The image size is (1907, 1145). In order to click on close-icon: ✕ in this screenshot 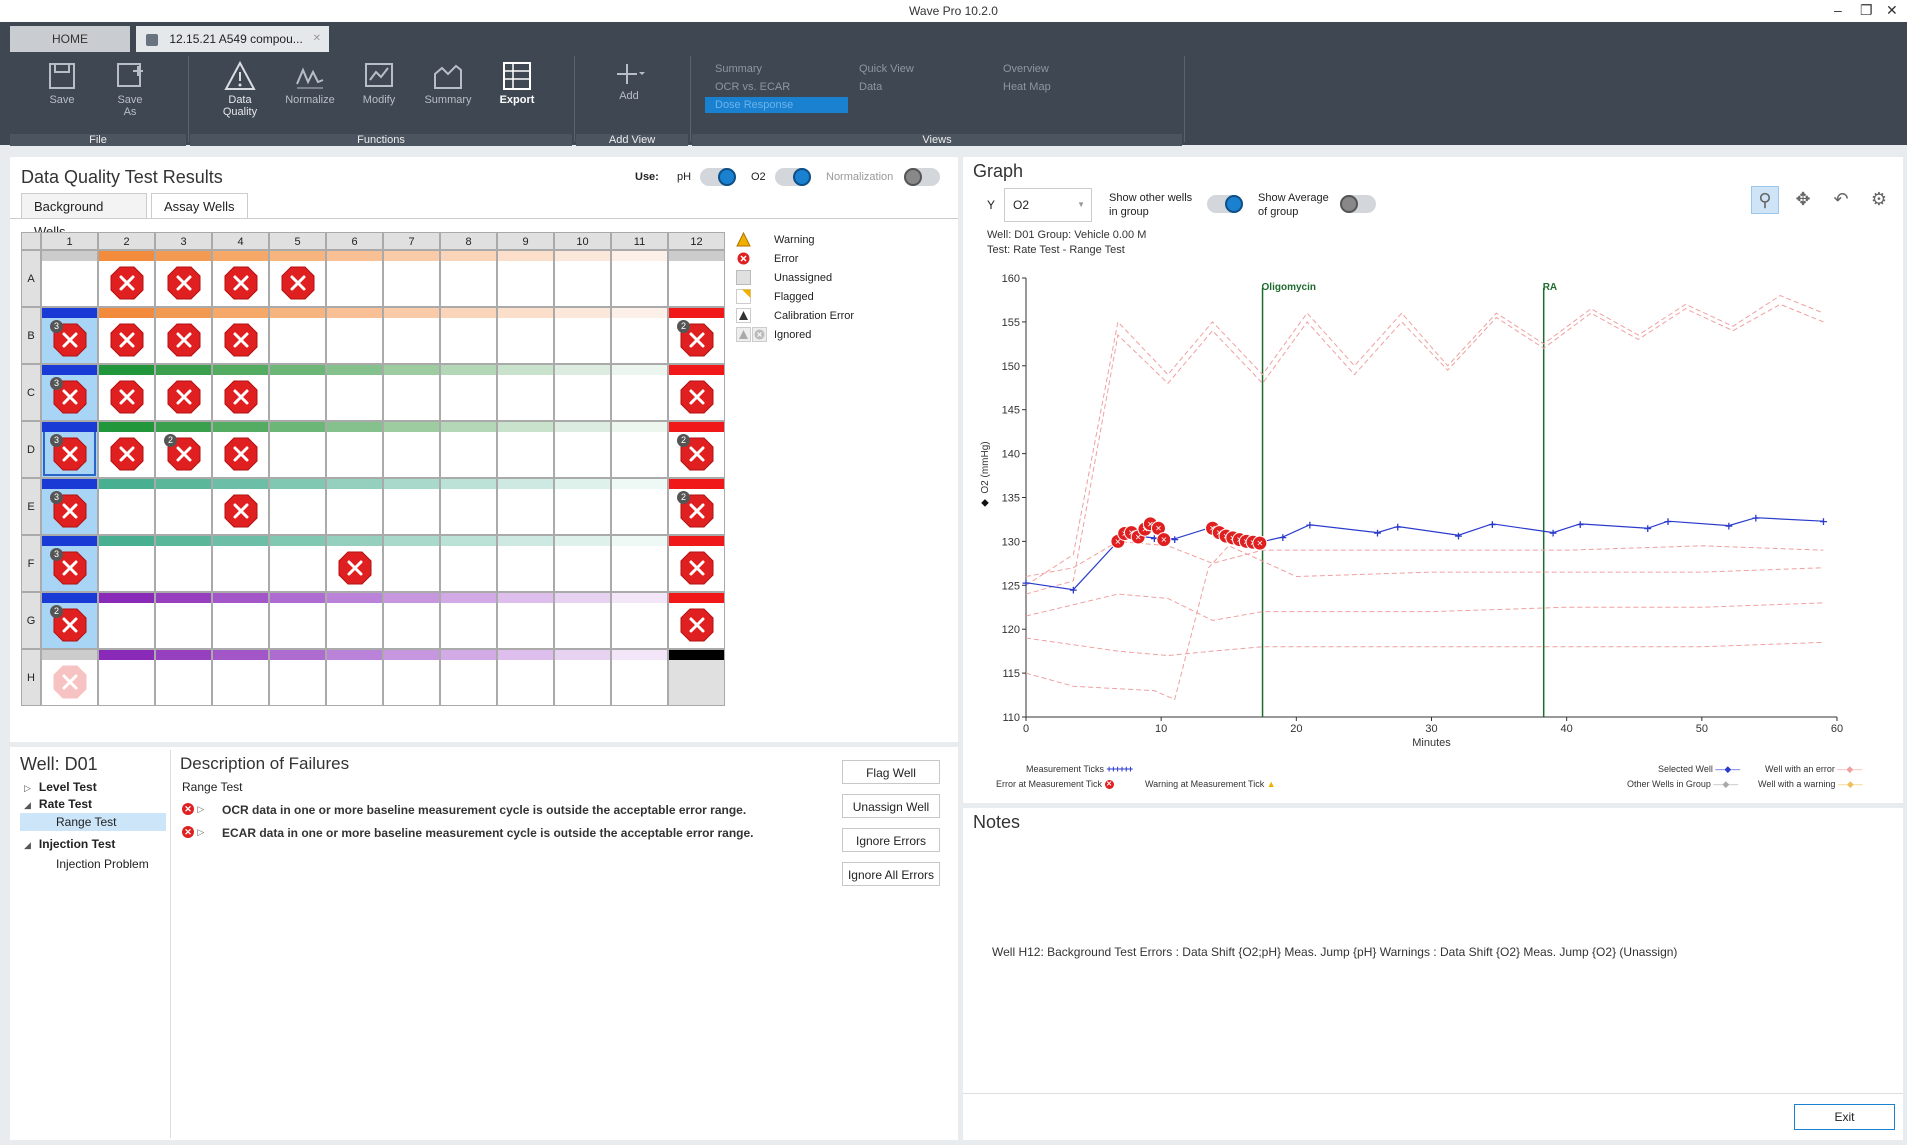, I will do `click(1892, 10)`.